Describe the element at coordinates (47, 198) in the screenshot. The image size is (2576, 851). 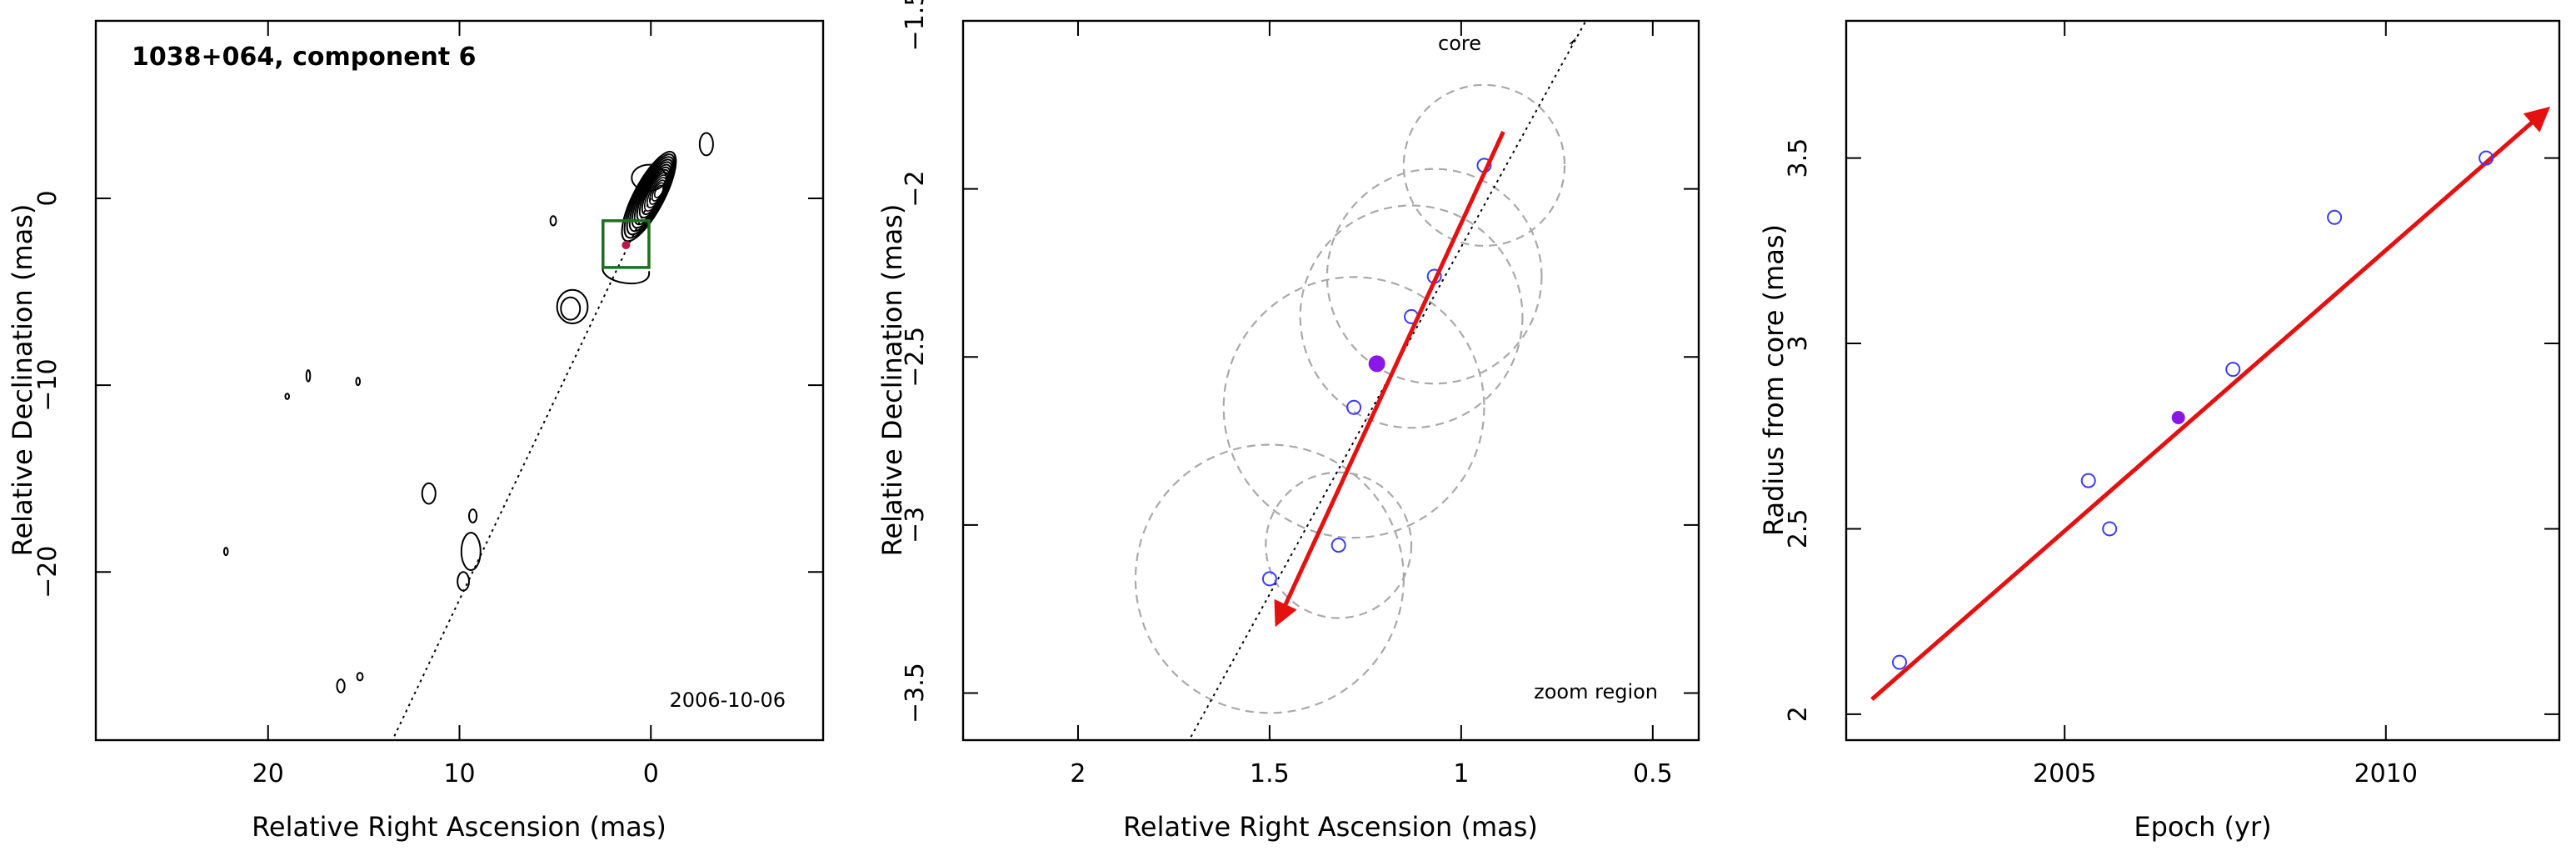
I see `y-tick-label: 0` at that location.